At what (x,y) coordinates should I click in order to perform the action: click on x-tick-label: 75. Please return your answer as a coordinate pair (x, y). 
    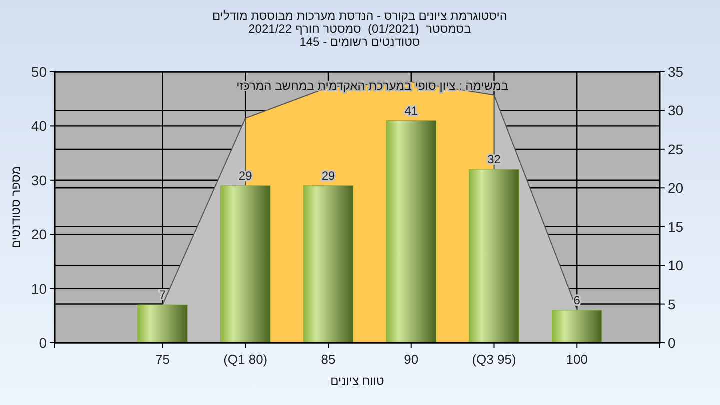
    Looking at the image, I should click on (163, 359).